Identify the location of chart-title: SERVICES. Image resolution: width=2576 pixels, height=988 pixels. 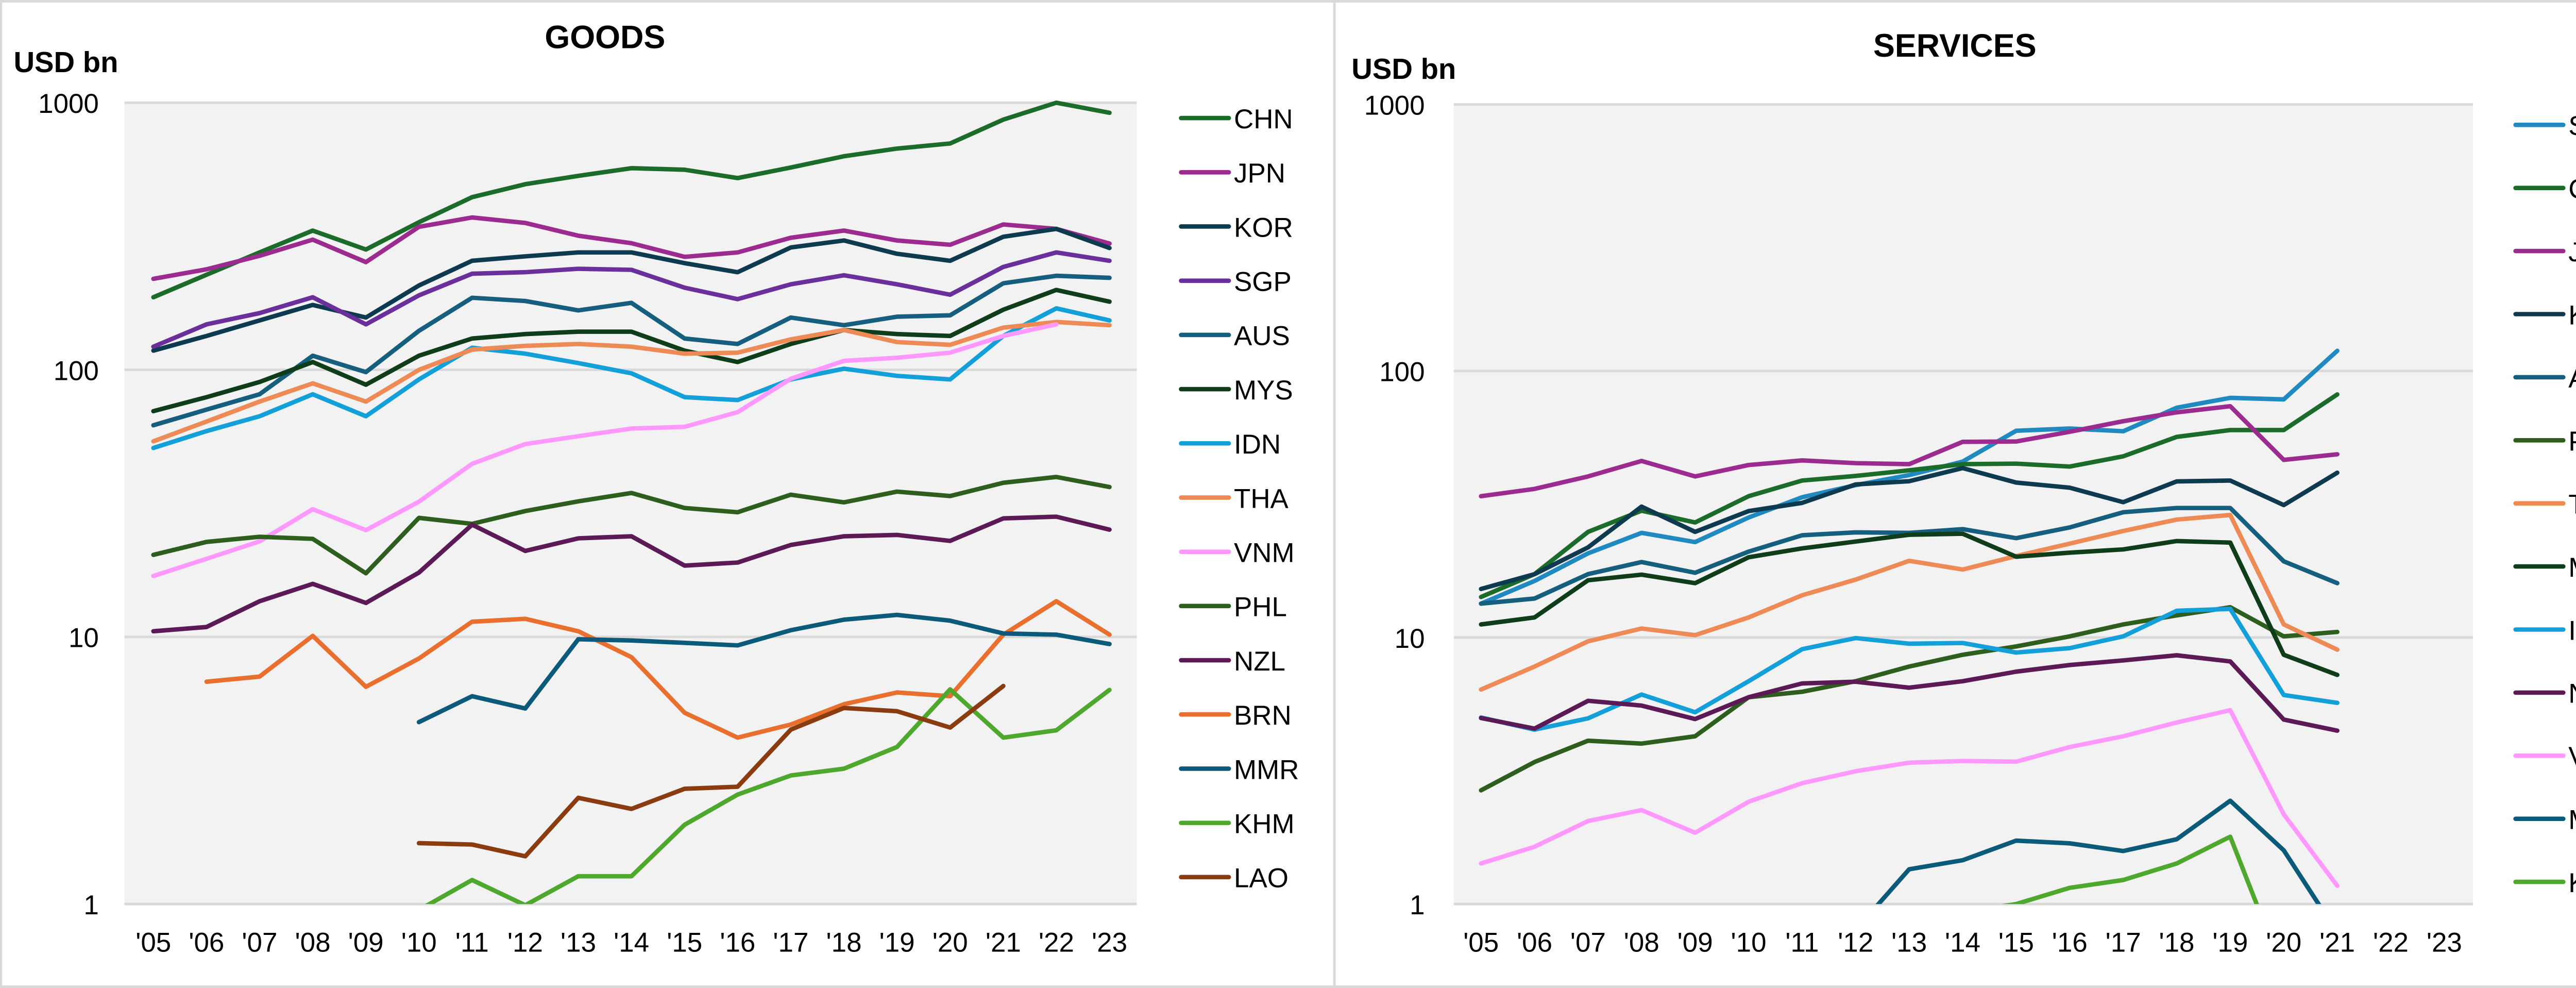
(1955, 46).